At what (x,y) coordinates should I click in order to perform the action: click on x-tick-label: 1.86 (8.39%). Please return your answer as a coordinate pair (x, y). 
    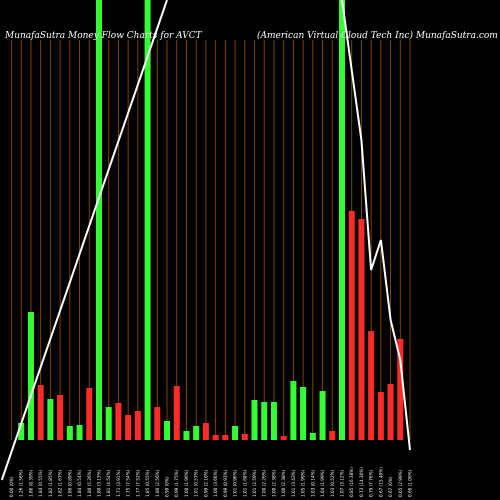
    Looking at the image, I should click on (30, 483).